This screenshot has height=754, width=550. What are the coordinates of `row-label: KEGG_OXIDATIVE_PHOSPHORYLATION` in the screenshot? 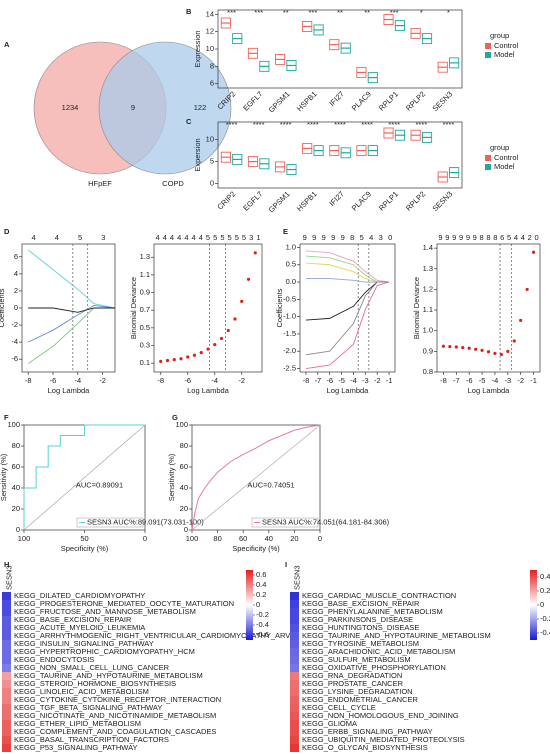 It's located at (374, 667).